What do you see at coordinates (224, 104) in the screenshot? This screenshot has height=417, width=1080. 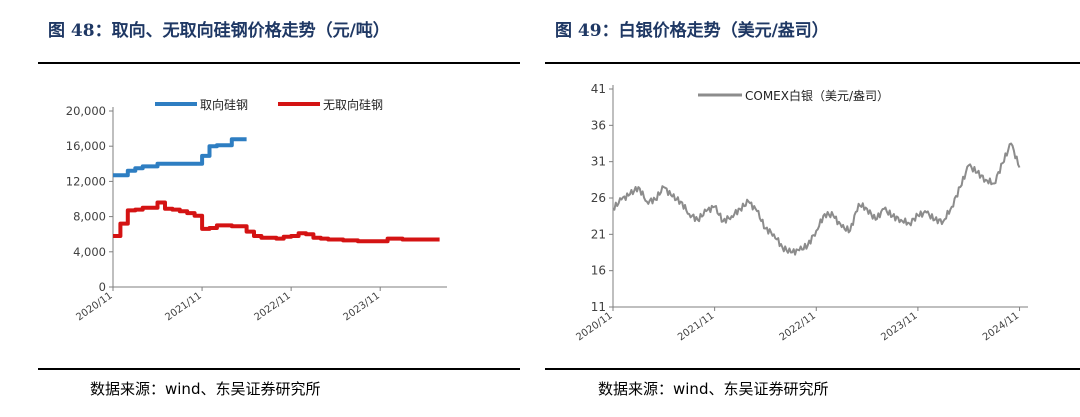 I see `legend-label: 取向硅钢` at bounding box center [224, 104].